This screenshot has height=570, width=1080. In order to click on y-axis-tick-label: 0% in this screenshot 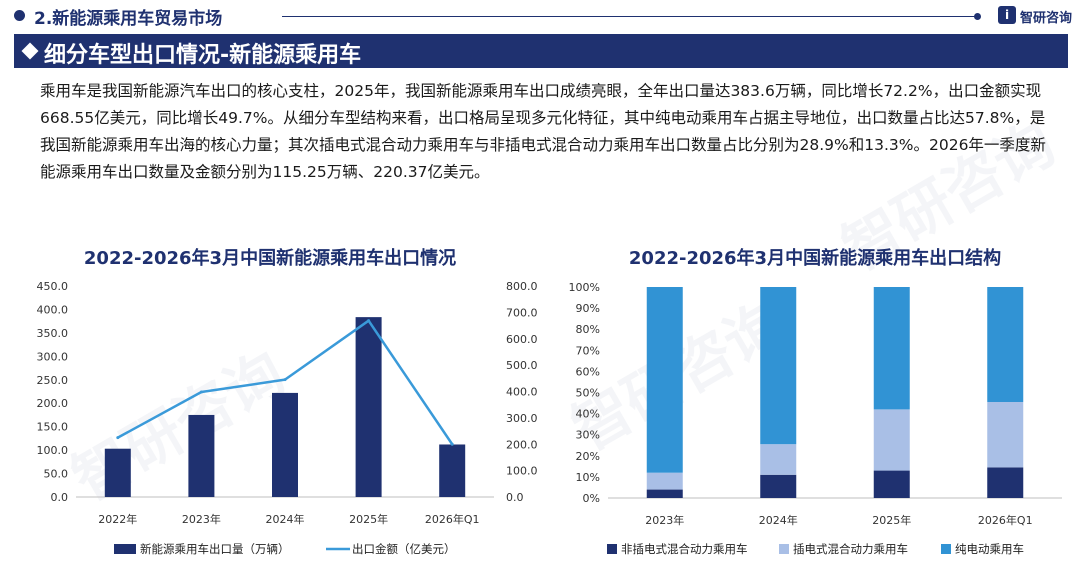, I will do `click(591, 498)`.